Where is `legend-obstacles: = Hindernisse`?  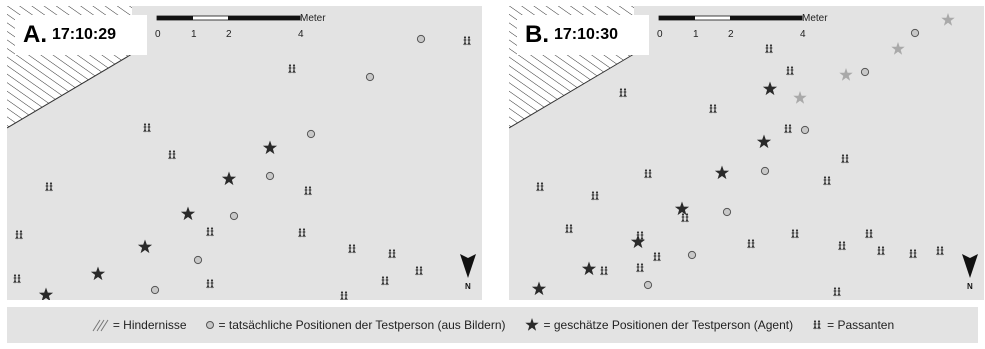 legend-obstacles: = Hindernisse is located at coordinates (139, 325).